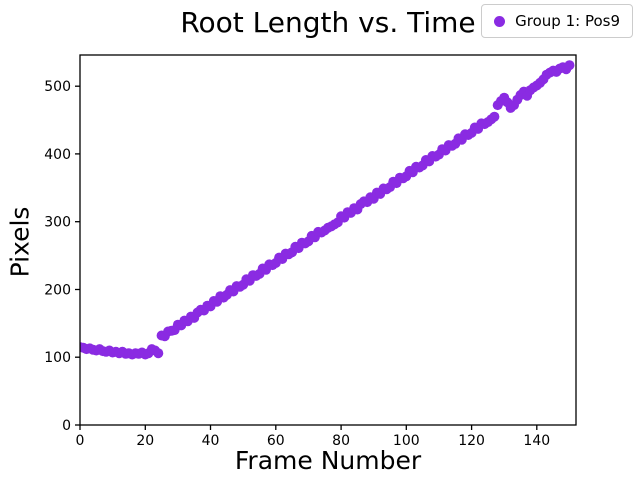  Describe the element at coordinates (57, 87) in the screenshot. I see `y-tick-label: 500` at that location.